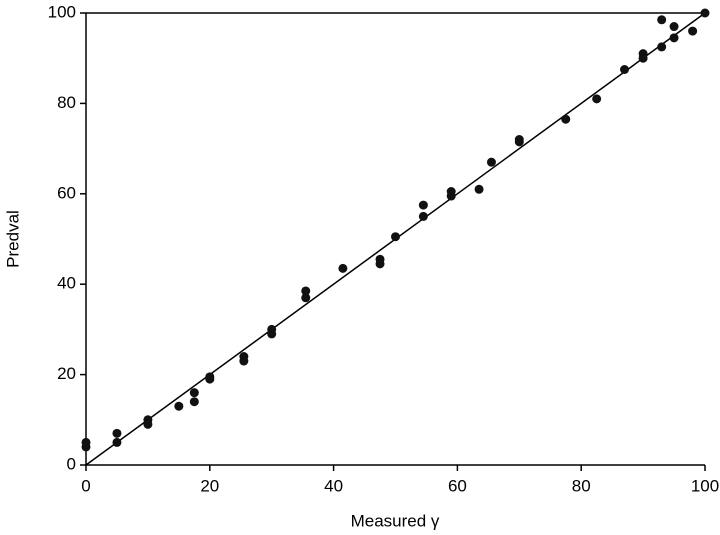 This screenshot has width=720, height=535. What do you see at coordinates (62, 11) in the screenshot?
I see `y-tick-label: 100` at bounding box center [62, 11].